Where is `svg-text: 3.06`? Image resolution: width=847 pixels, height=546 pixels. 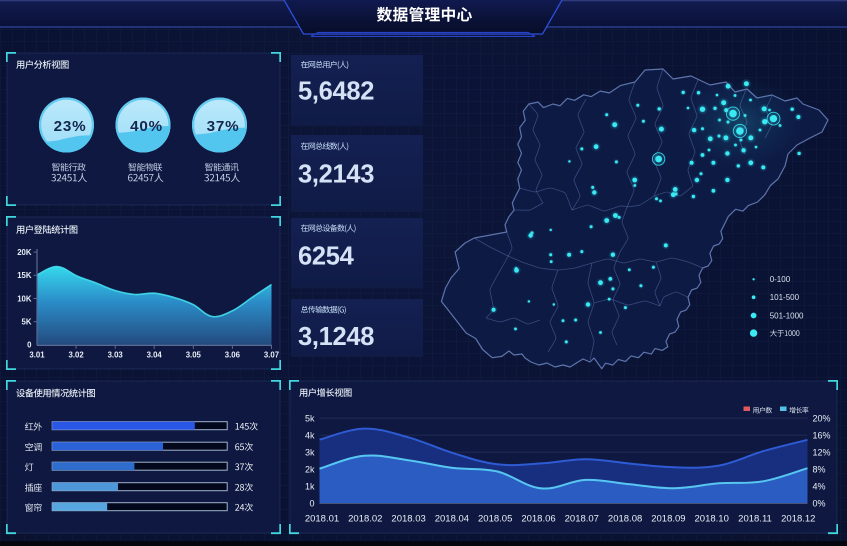 svg-text: 3.06 is located at coordinates (233, 354).